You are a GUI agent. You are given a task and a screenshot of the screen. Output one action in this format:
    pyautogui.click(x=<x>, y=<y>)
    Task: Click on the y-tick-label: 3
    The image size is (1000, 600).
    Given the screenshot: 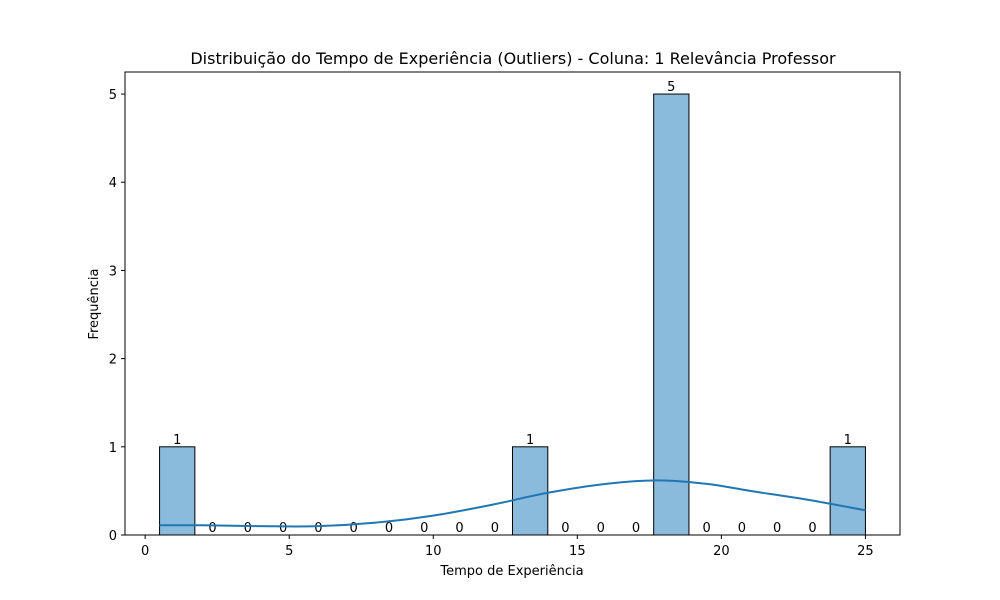 What is the action you would take?
    pyautogui.click(x=113, y=271)
    